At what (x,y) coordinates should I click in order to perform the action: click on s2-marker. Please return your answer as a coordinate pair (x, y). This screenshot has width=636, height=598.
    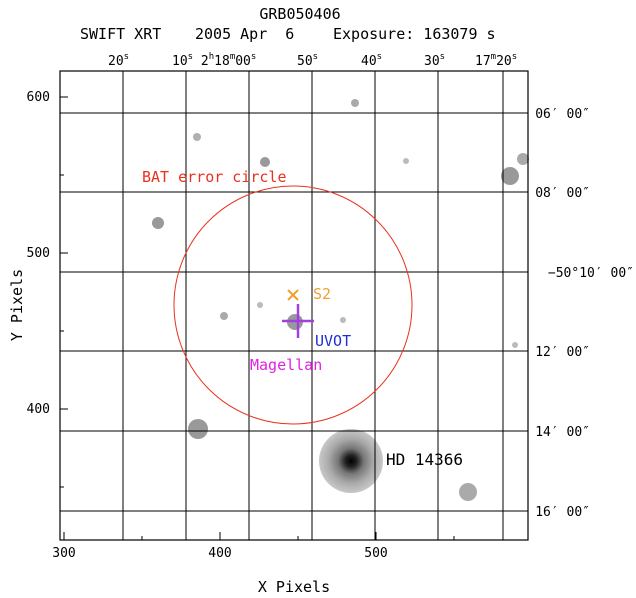
    Looking at the image, I should click on (293, 295).